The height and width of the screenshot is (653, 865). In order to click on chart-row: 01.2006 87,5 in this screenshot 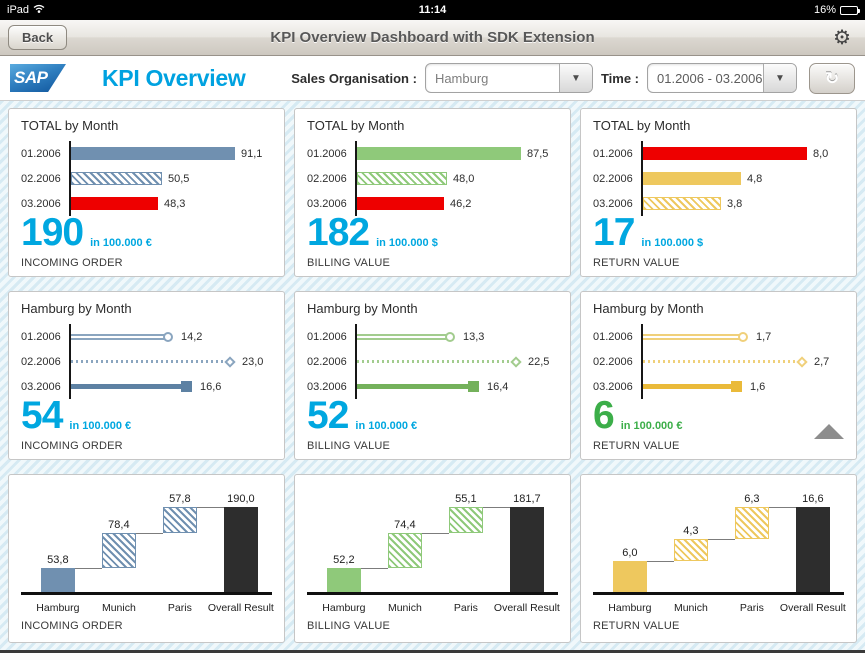, I will do `click(432, 153)`.